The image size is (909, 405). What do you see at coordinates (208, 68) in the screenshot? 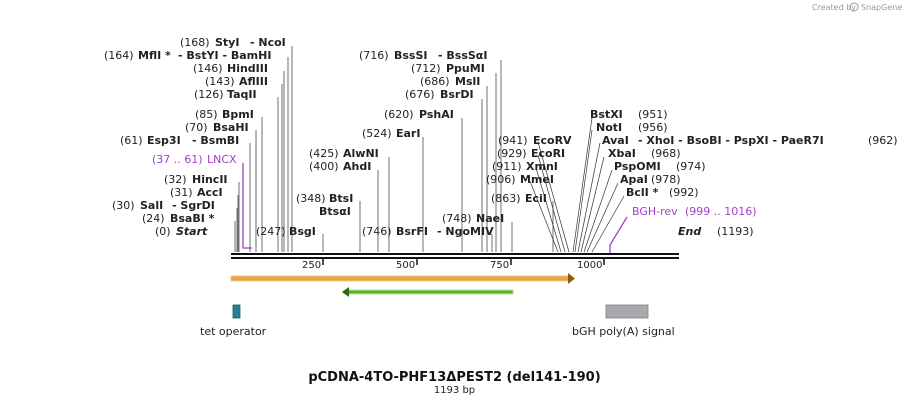
I see `site-position: (146)` at bounding box center [208, 68].